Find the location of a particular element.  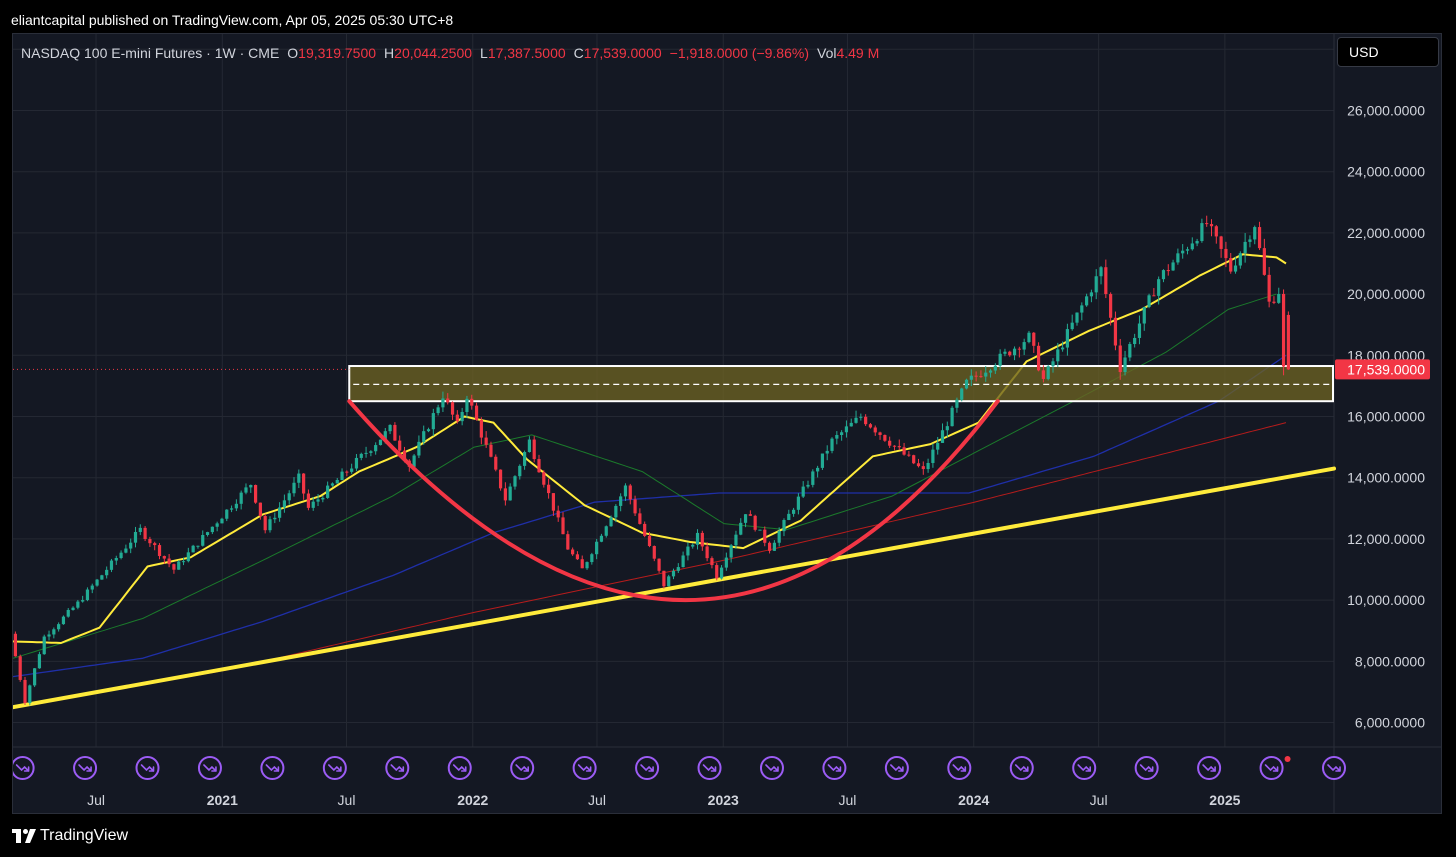

last-price-label: 17,539.0000 is located at coordinates (1386, 369).